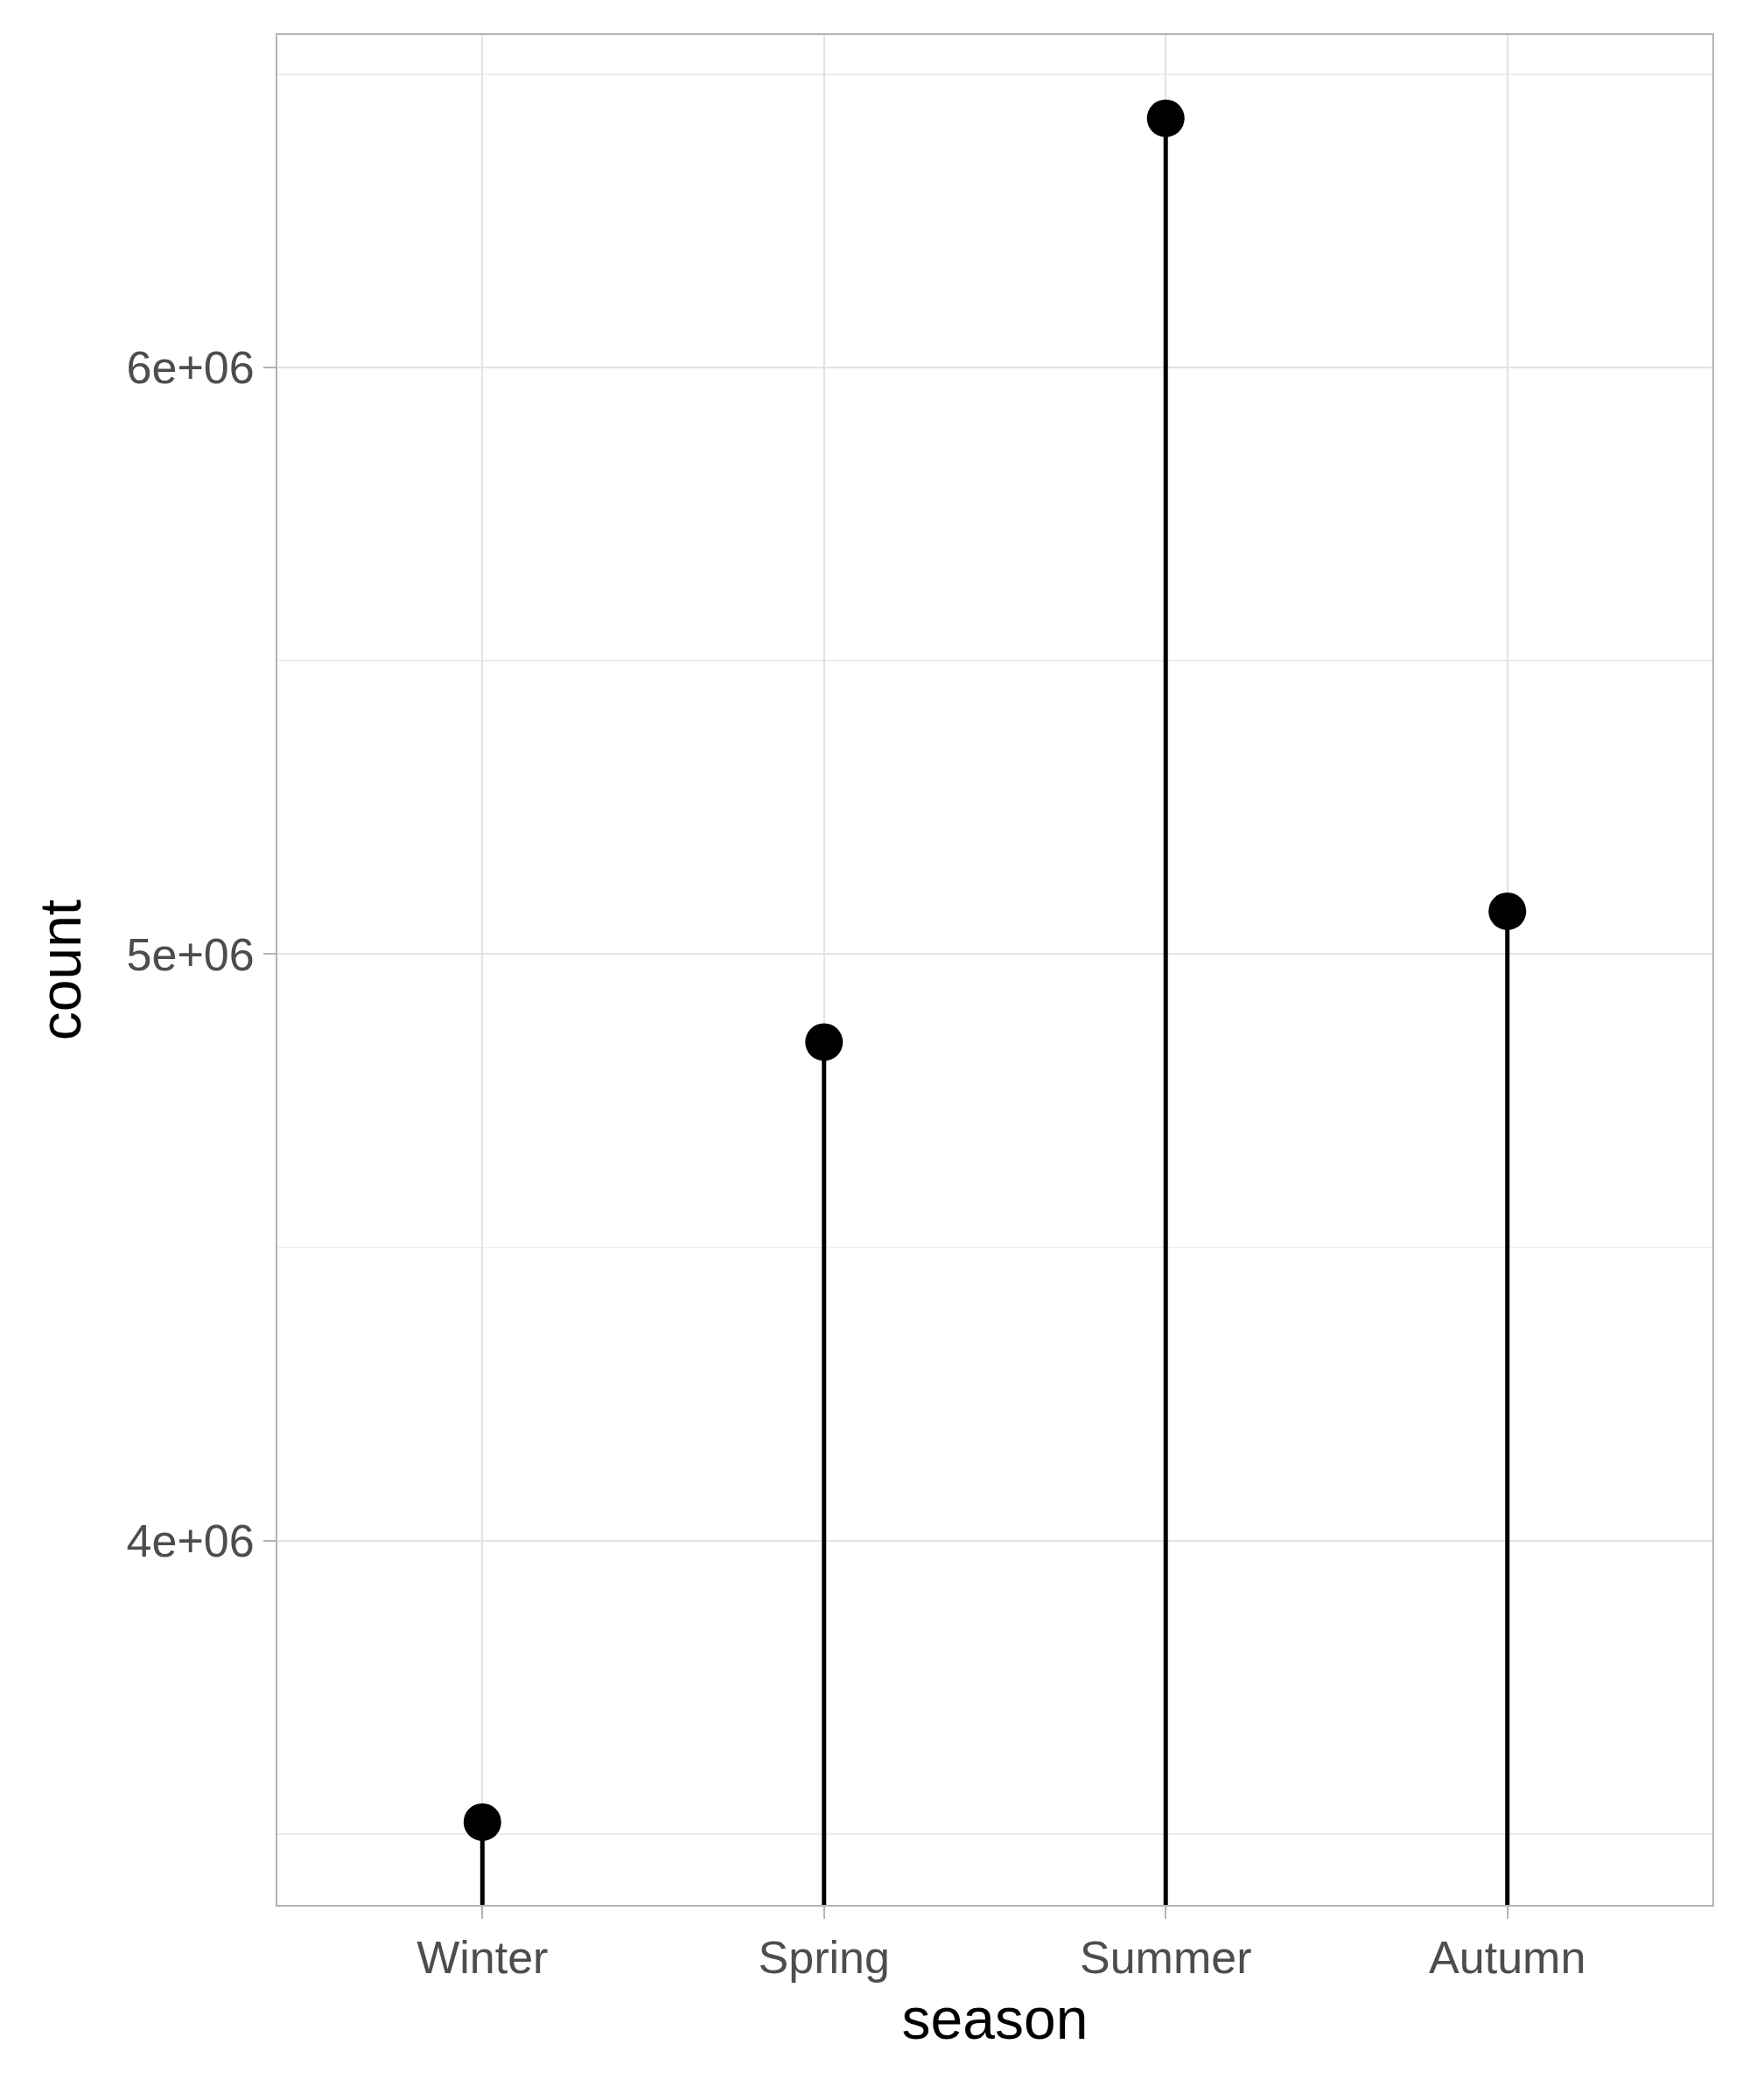 The width and height of the screenshot is (1750, 2100). What do you see at coordinates (824, 1958) in the screenshot?
I see `x-tick-label: Spring` at bounding box center [824, 1958].